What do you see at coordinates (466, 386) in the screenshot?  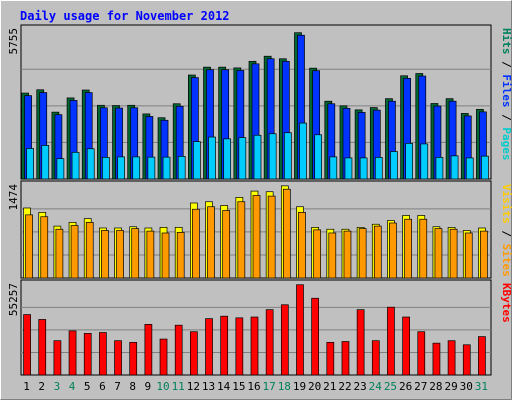 I see `day-label-30: 30` at bounding box center [466, 386].